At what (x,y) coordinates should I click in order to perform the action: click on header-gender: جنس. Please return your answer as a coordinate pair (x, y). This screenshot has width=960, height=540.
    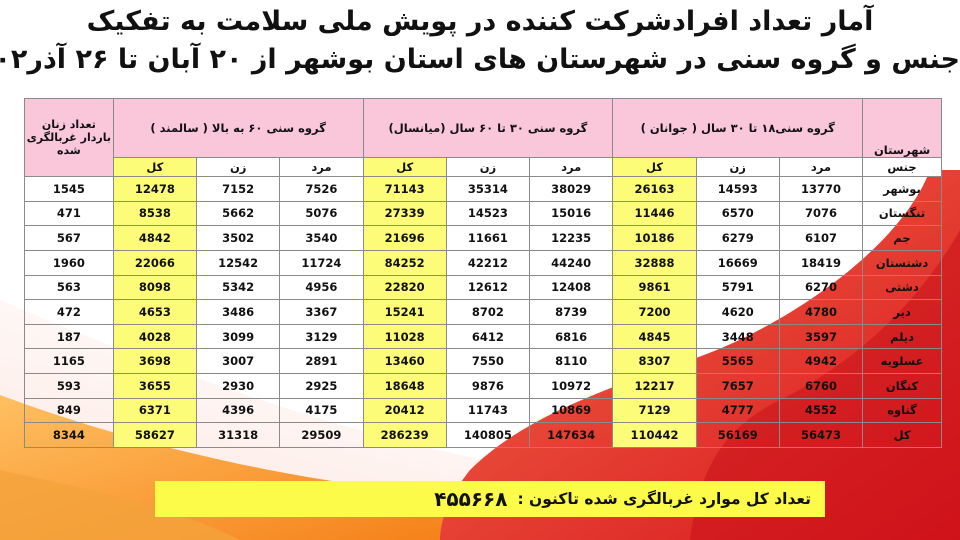
    Looking at the image, I should click on (902, 166).